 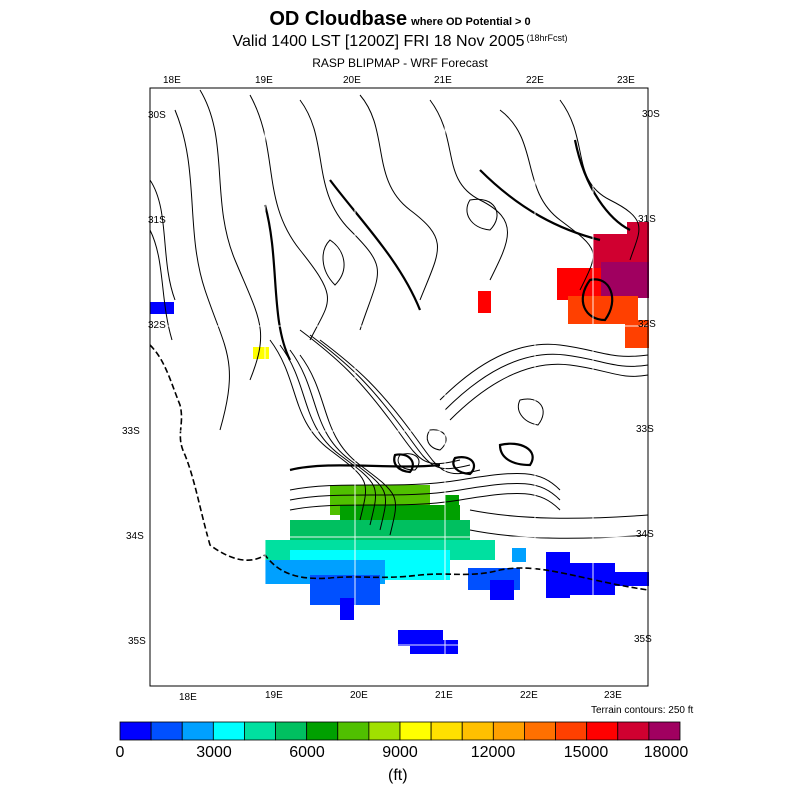 I want to click on lon-bottom-label: 20E, so click(x=359, y=695).